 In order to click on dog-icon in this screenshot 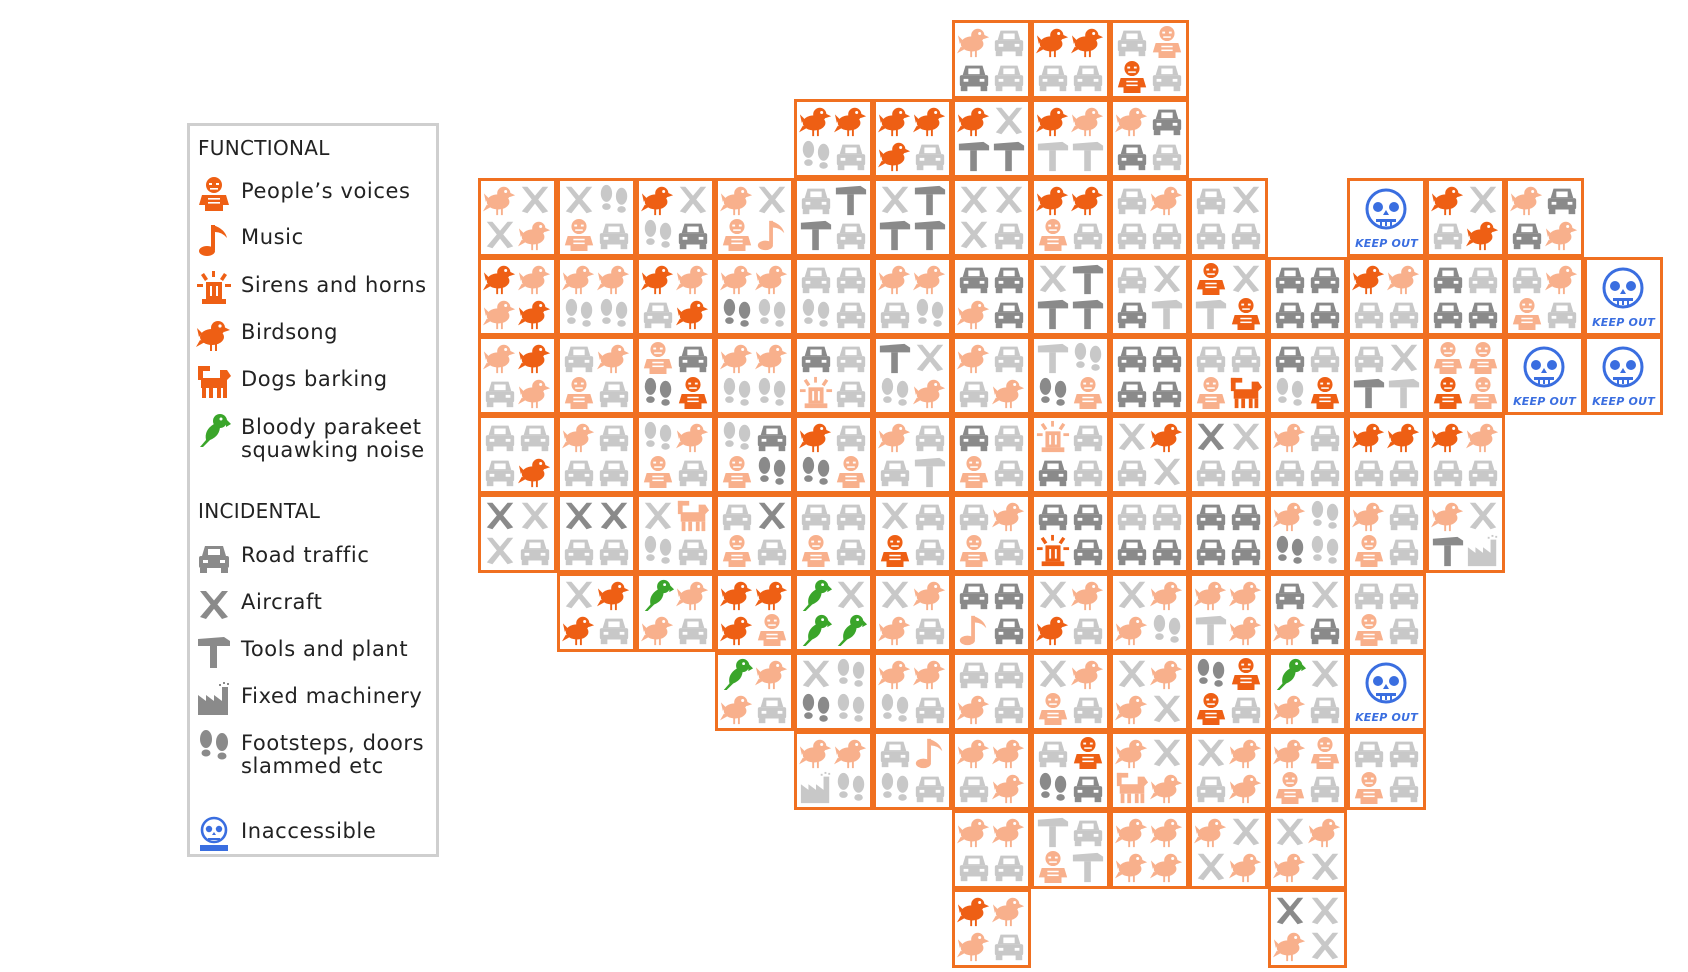, I will do `click(1246, 393)`.